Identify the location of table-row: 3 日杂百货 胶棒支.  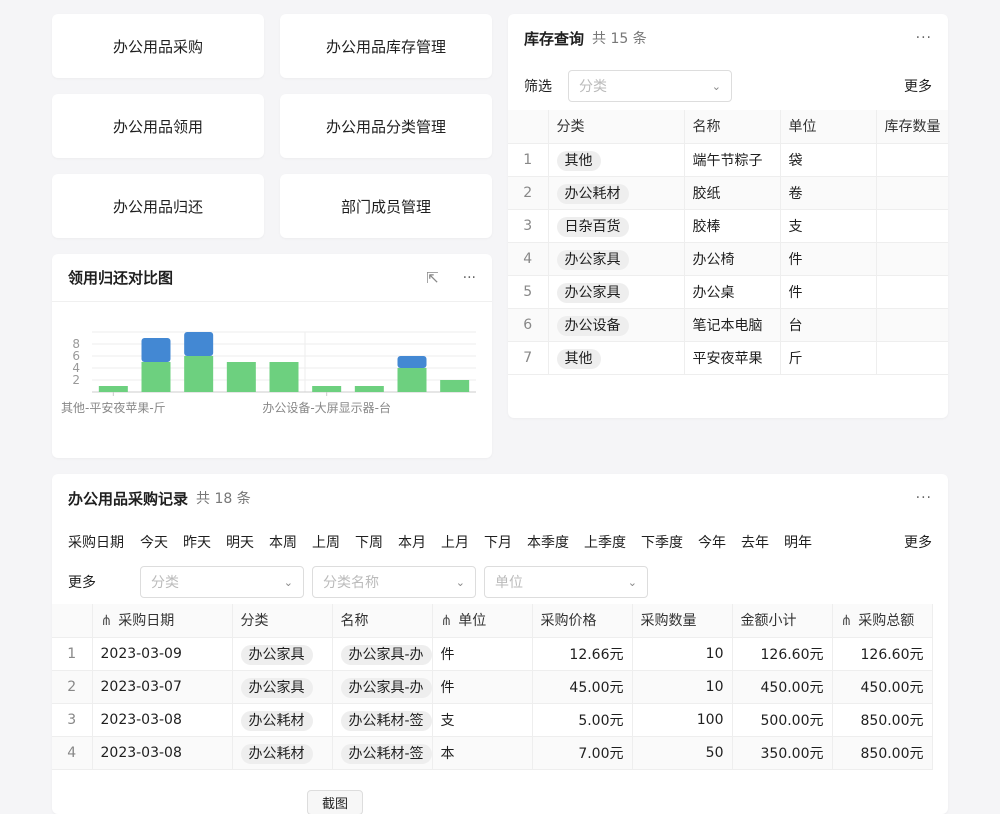
(728, 226).